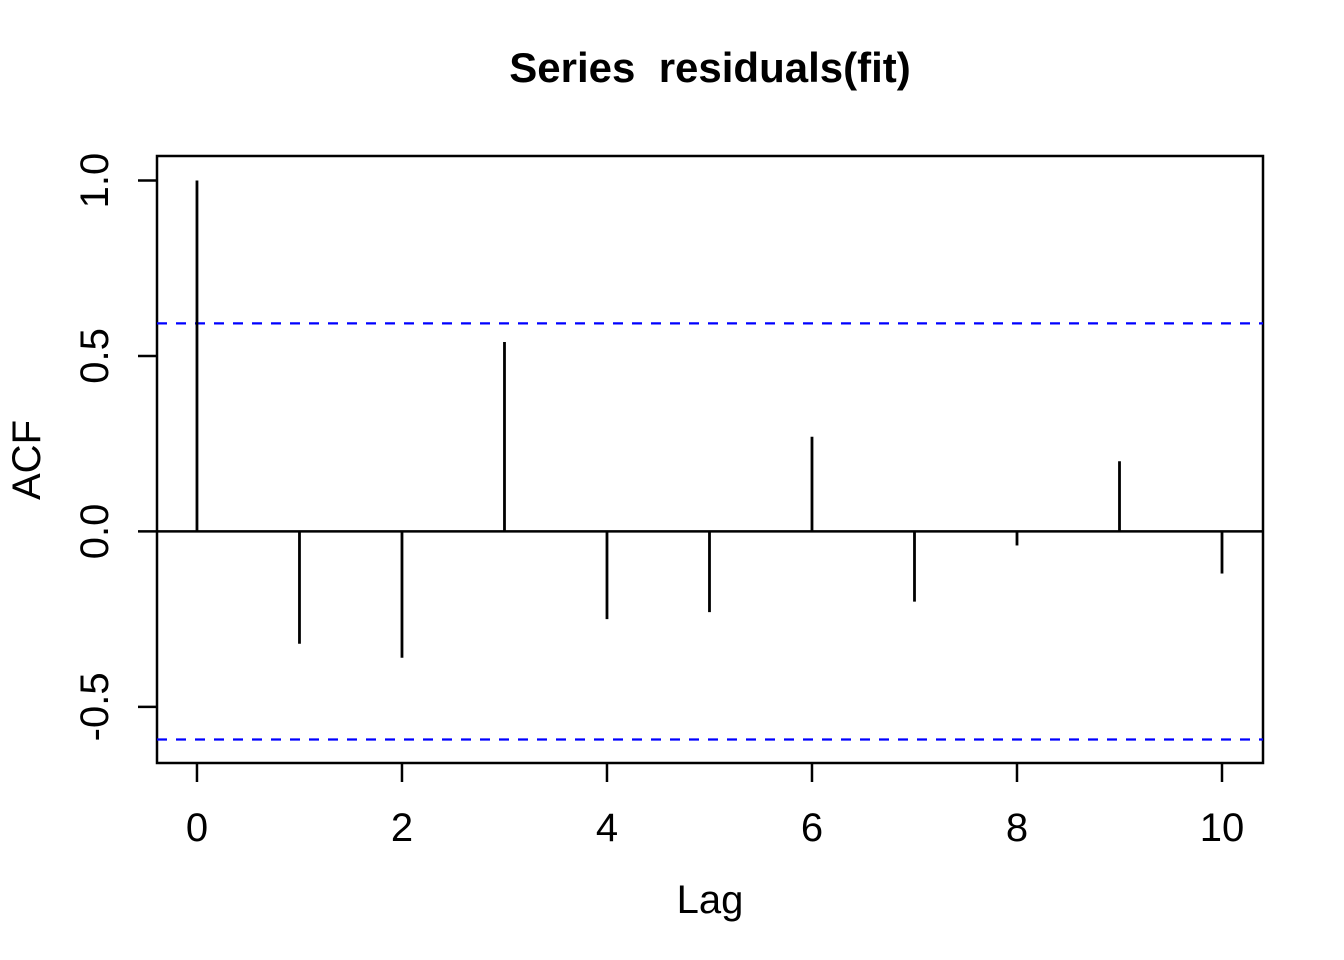  What do you see at coordinates (402, 828) in the screenshot?
I see `x-tick-label-2: 2` at bounding box center [402, 828].